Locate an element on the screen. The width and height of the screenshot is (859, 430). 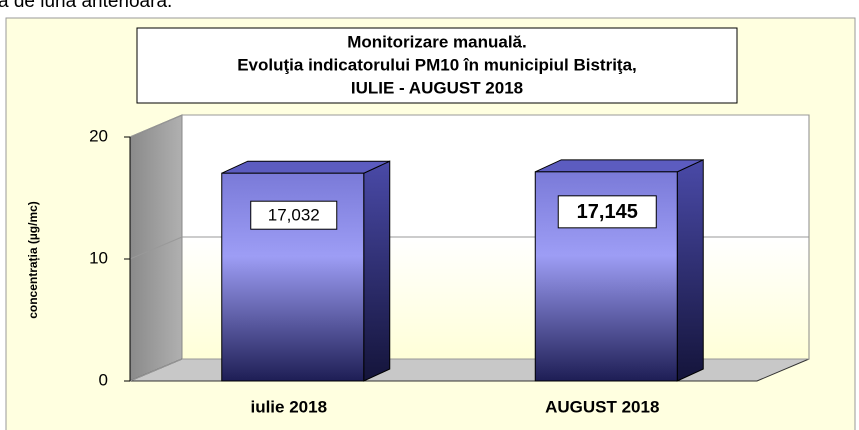
y-axis-label: concentrația (µg/mc) is located at coordinates (33, 260).